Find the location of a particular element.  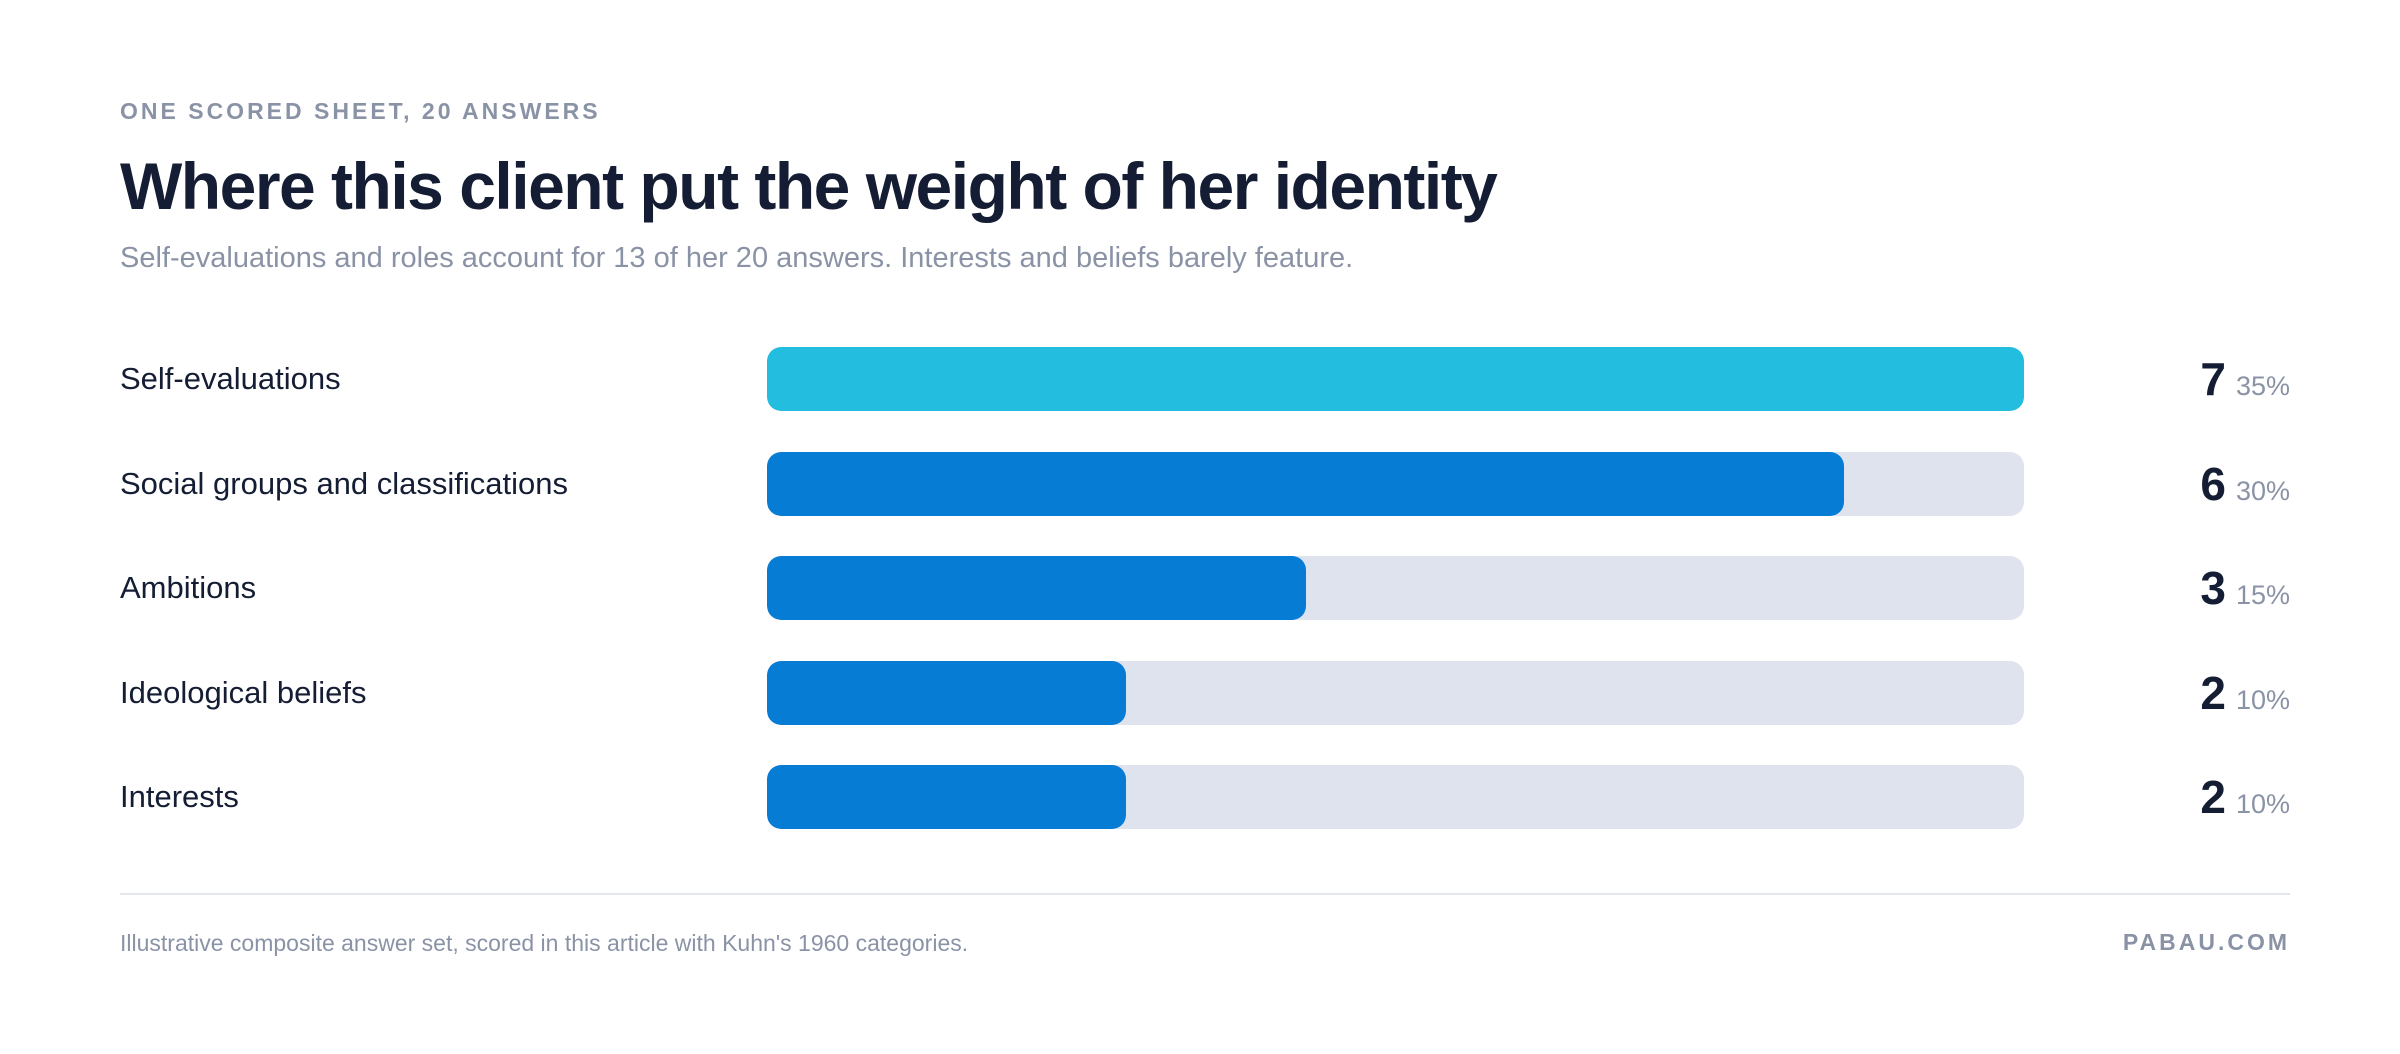

brand-label: PABAU.COM is located at coordinates (2206, 942).